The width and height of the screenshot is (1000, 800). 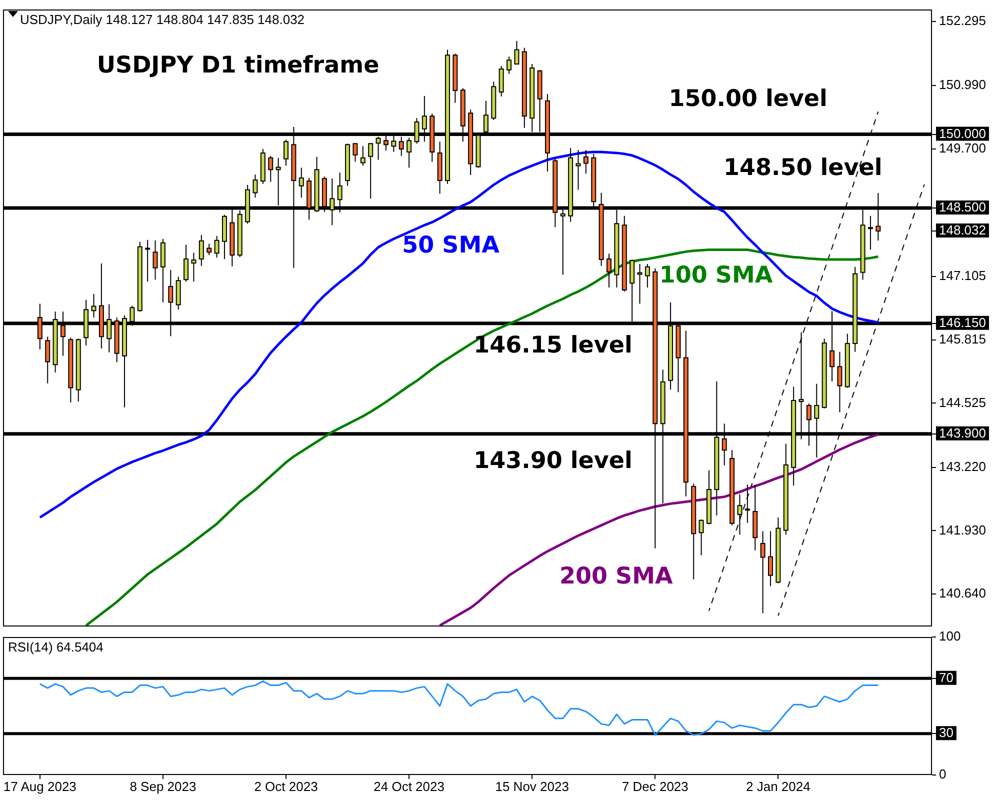 What do you see at coordinates (163, 786) in the screenshot?
I see `x-tick-label: 8 Sep 2023` at bounding box center [163, 786].